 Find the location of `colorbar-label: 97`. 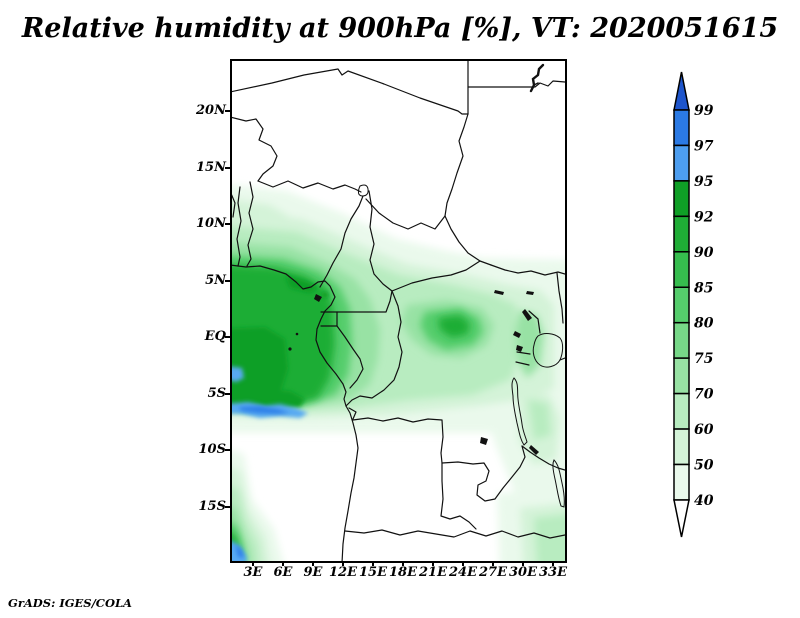

colorbar-label: 97 is located at coordinates (704, 147).